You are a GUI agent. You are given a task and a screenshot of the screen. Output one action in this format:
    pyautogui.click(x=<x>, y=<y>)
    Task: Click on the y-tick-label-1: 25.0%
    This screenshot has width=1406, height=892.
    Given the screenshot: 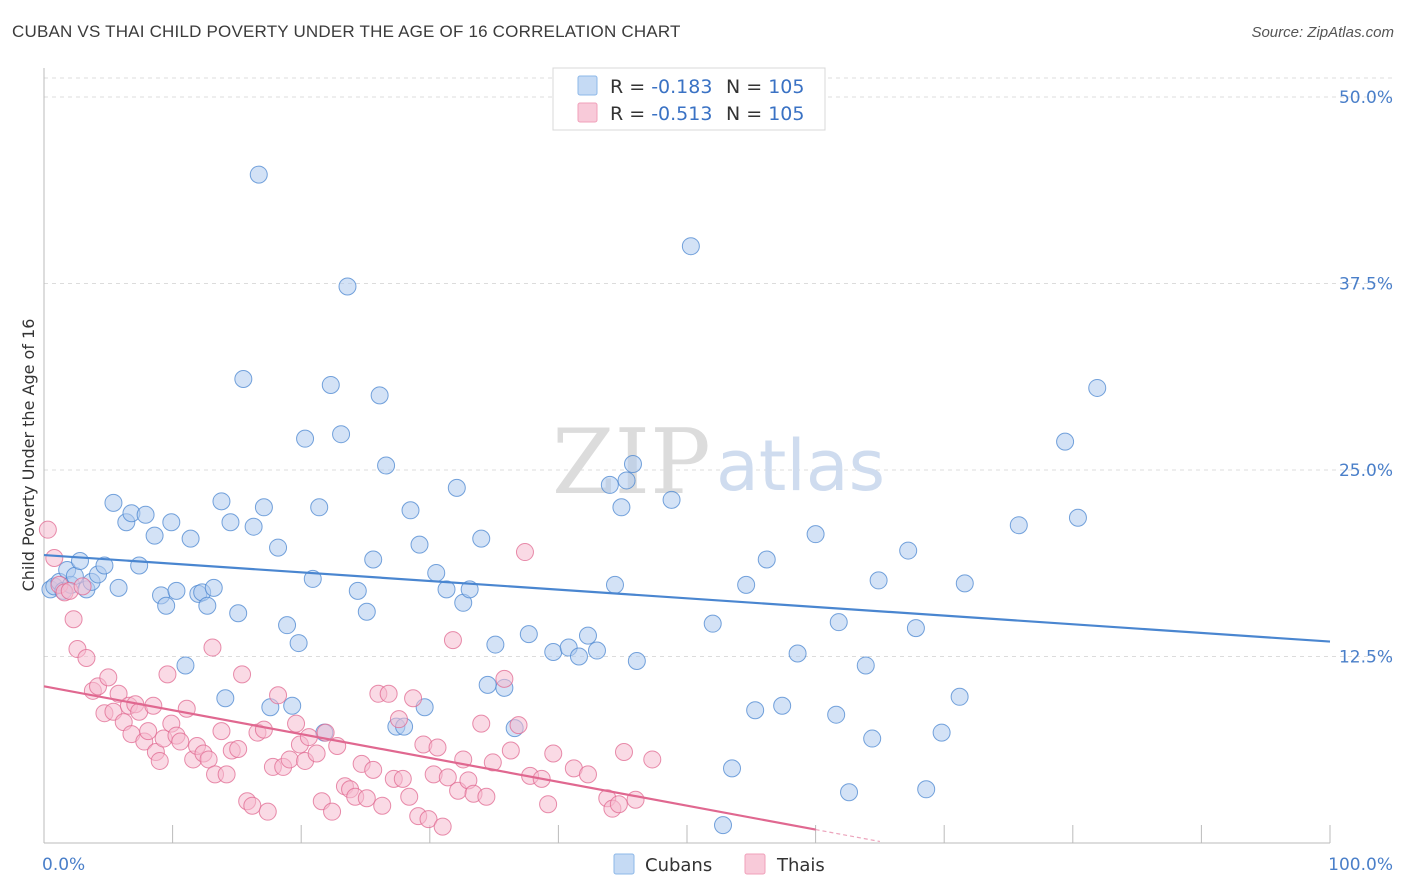 What is the action you would take?
    pyautogui.click(x=1366, y=471)
    